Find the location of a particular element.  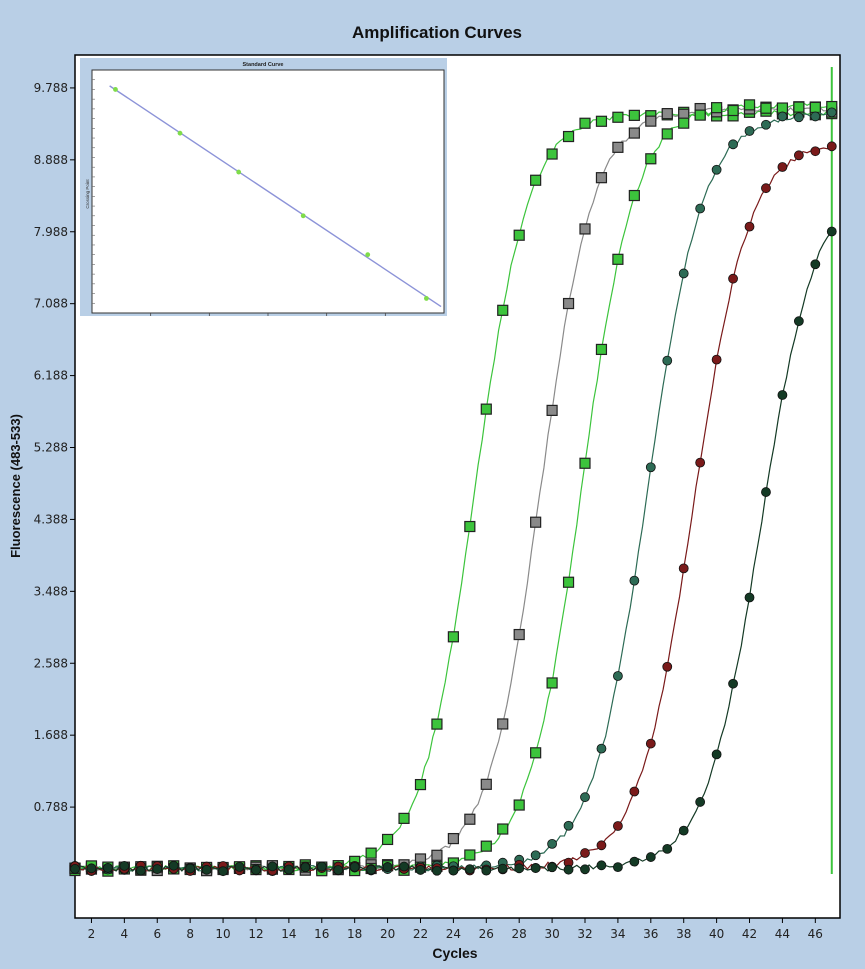

y-tick-label: 2.588 is located at coordinates (51, 663).